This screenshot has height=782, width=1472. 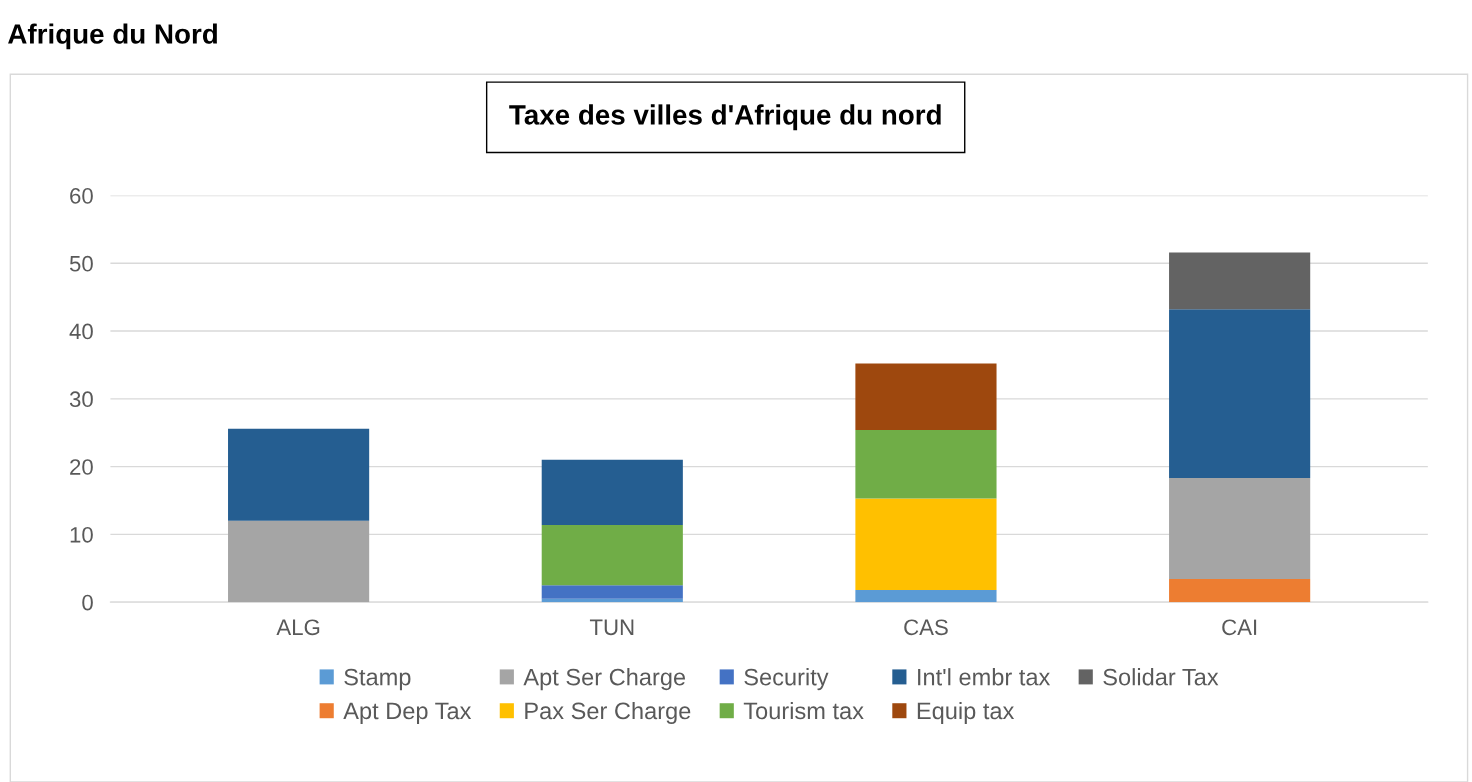 What do you see at coordinates (786, 679) in the screenshot?
I see `legend-label: Security` at bounding box center [786, 679].